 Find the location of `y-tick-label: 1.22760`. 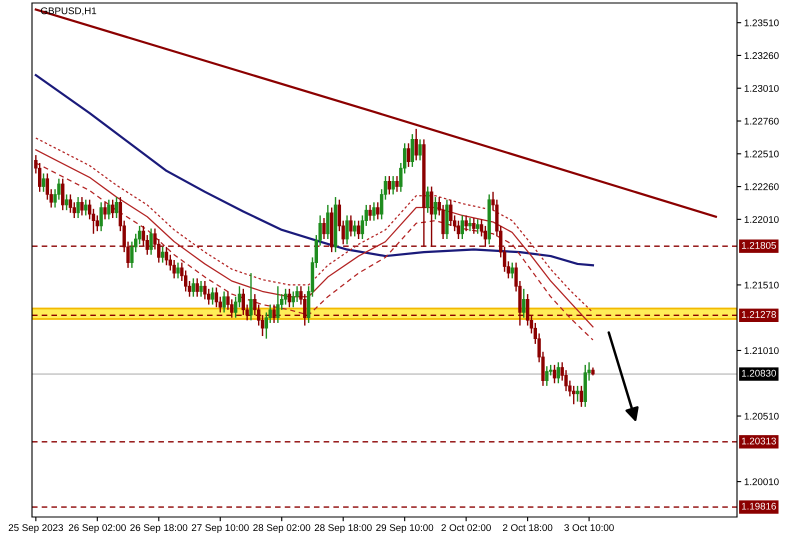

y-tick-label: 1.22760 is located at coordinates (761, 121).